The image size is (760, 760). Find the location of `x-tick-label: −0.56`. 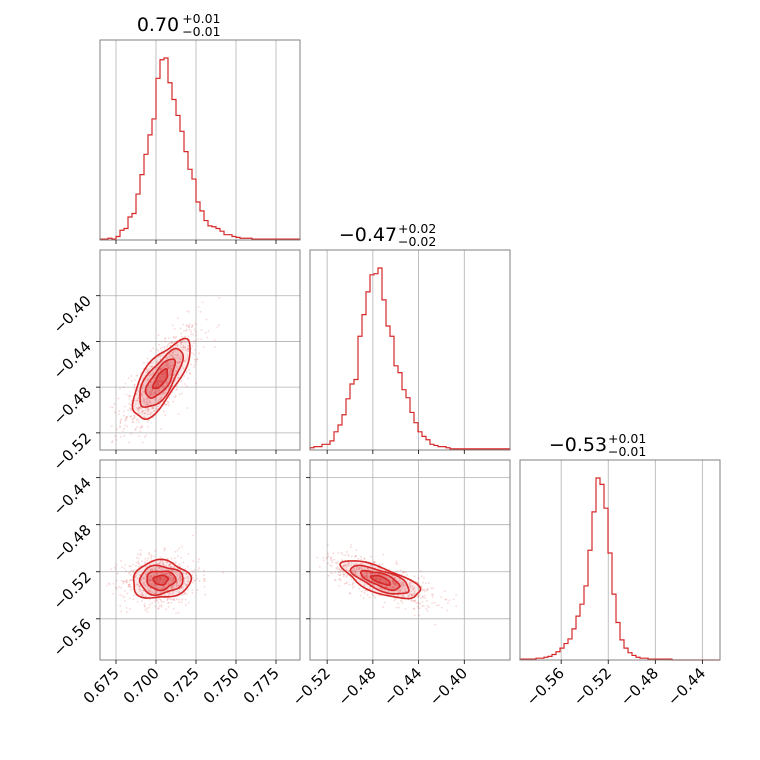

x-tick-label: −0.56 is located at coordinates (545, 686).